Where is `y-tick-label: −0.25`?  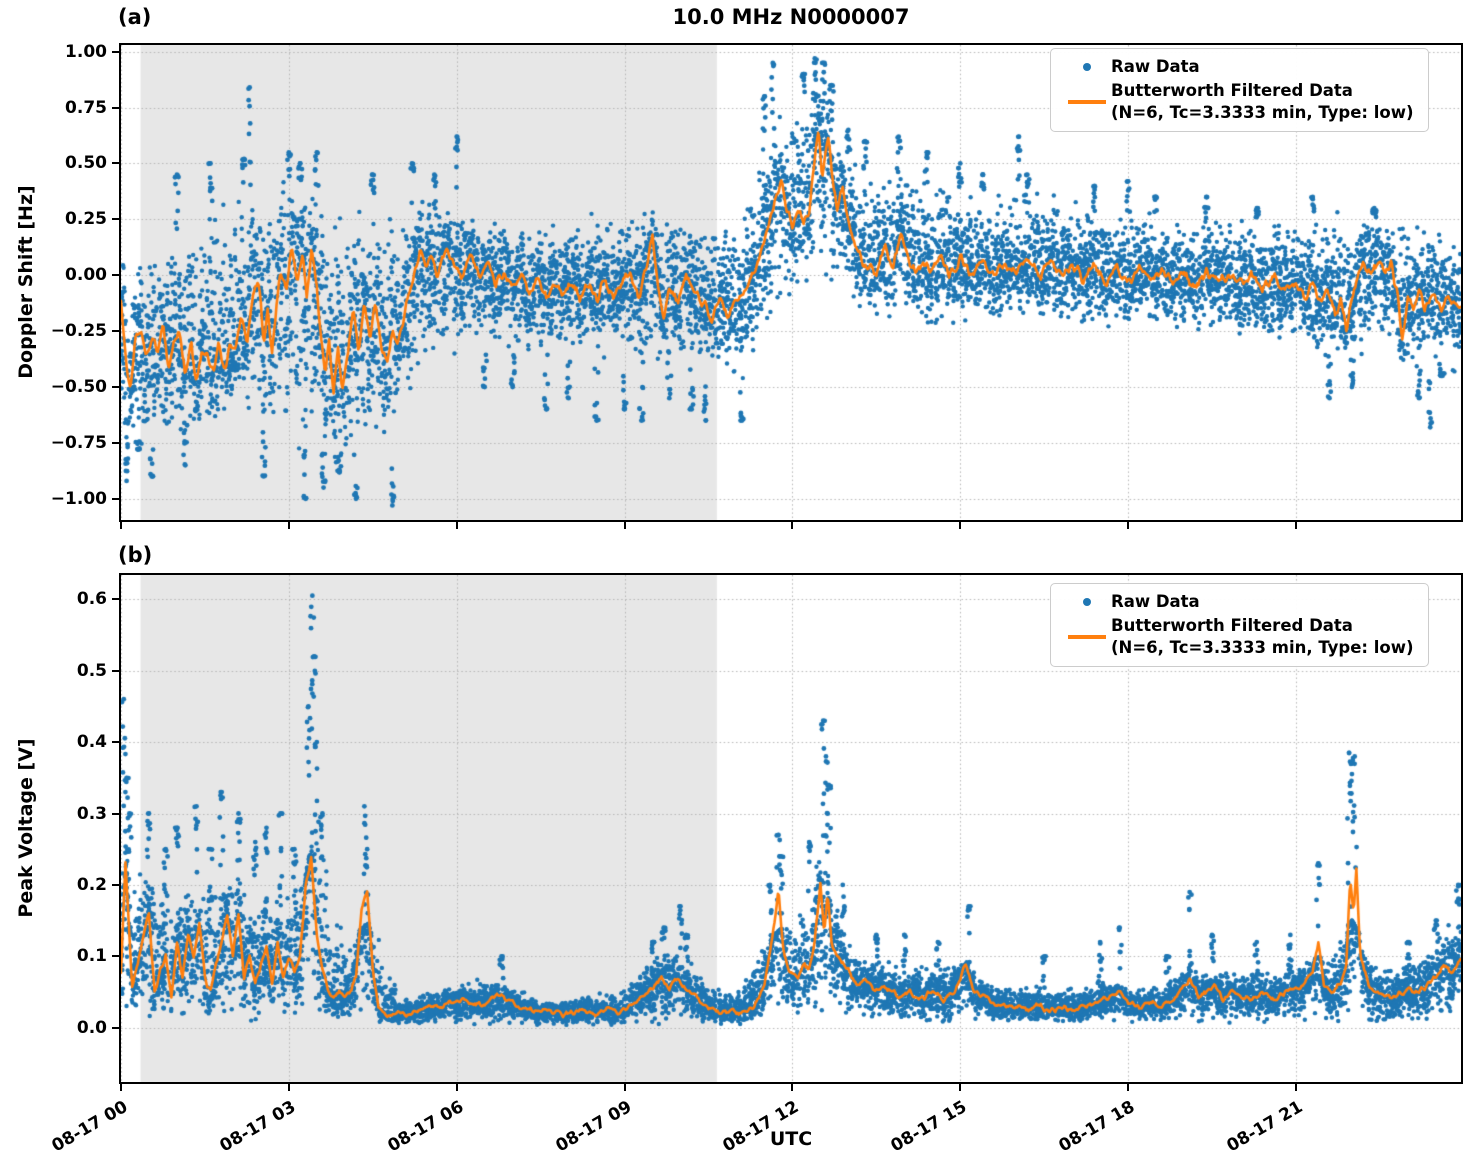 y-tick-label: −0.25 is located at coordinates (78, 331).